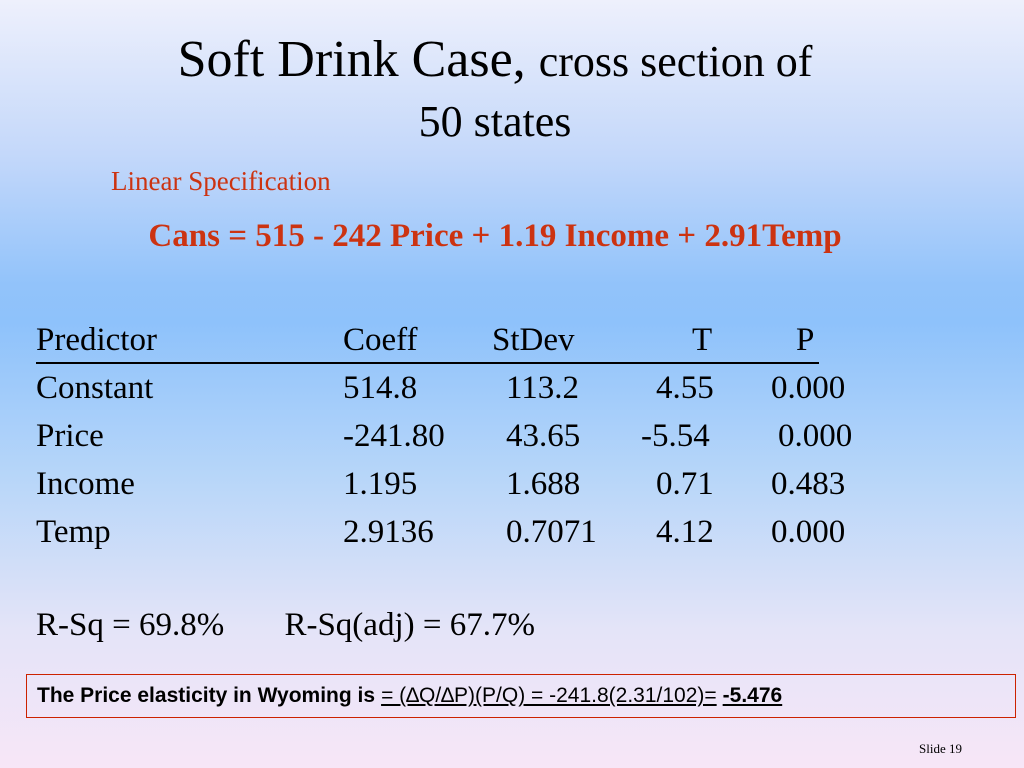 Image resolution: width=1024 pixels, height=768 pixels. Describe the element at coordinates (466, 388) in the screenshot. I see `table-row: Constant 514.8 113.2 4.55 0.000` at that location.